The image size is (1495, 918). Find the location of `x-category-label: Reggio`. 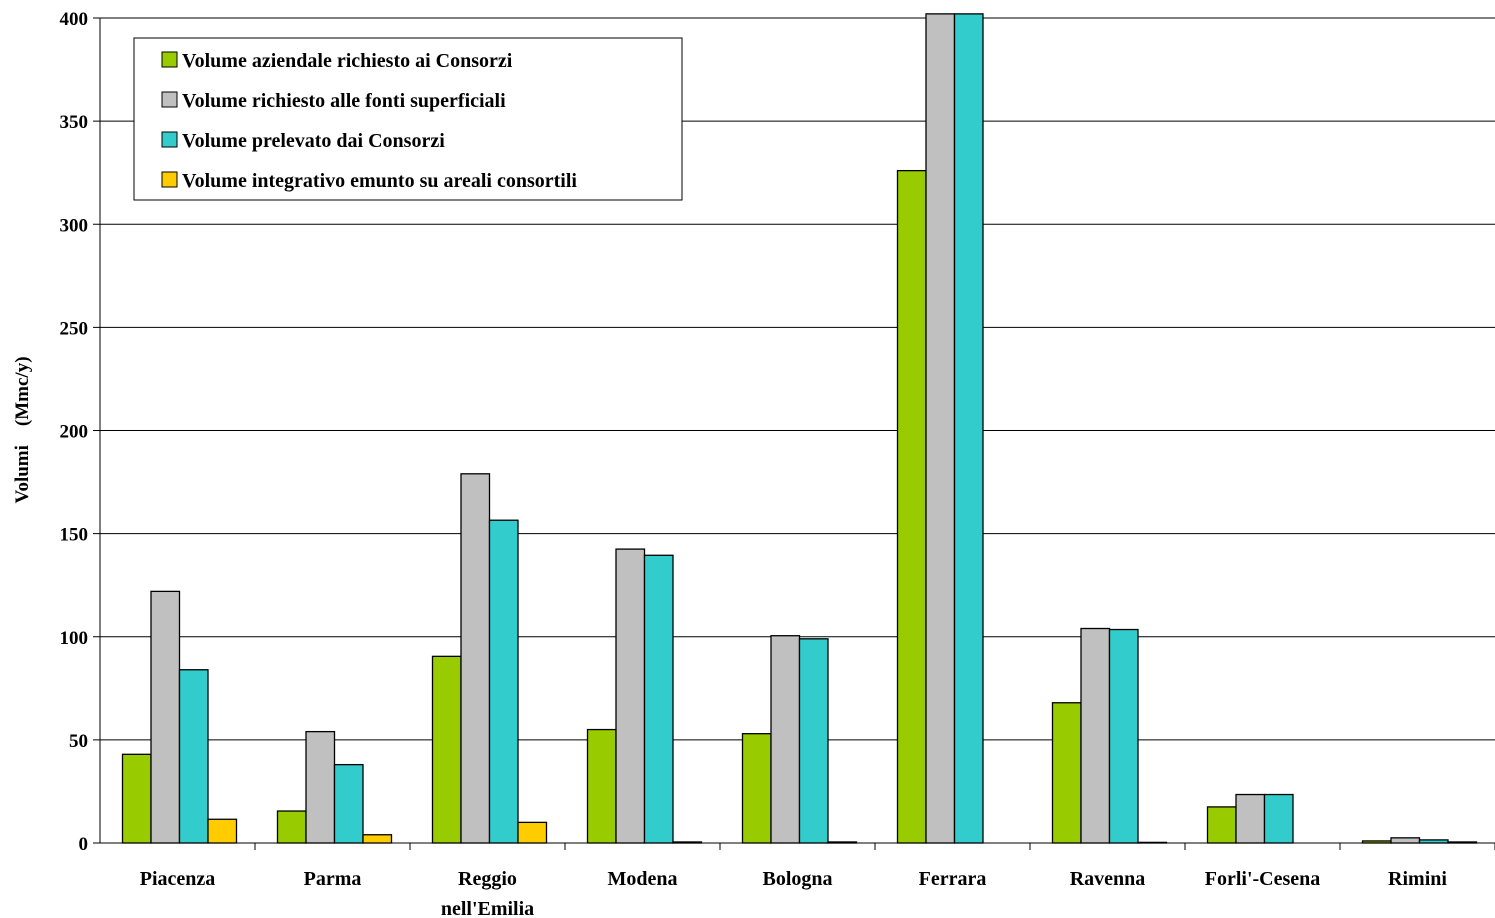

x-category-label: Reggio is located at coordinates (487, 879).